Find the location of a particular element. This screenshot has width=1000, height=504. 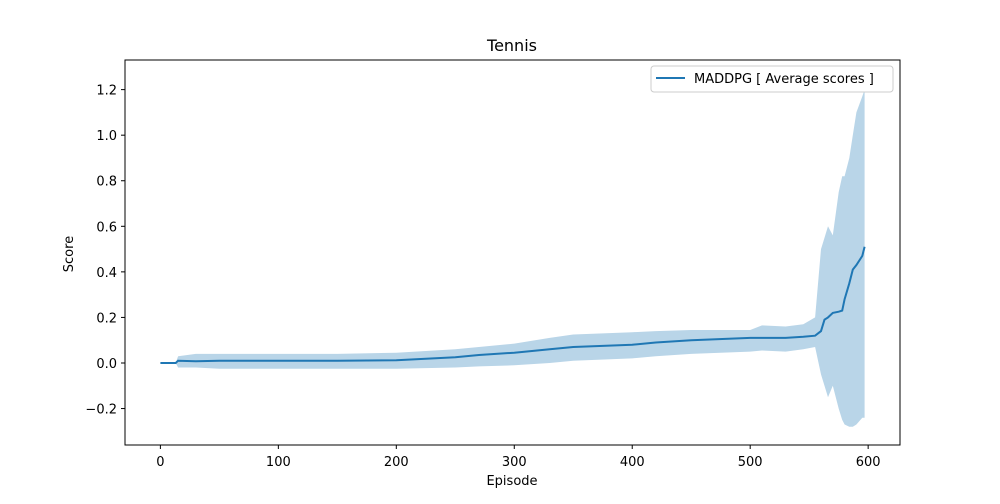

y-axis-ticks: −0.2 0.0 0.2 0.4 0.6 0.8 1.0 1.2 is located at coordinates (105, 251).